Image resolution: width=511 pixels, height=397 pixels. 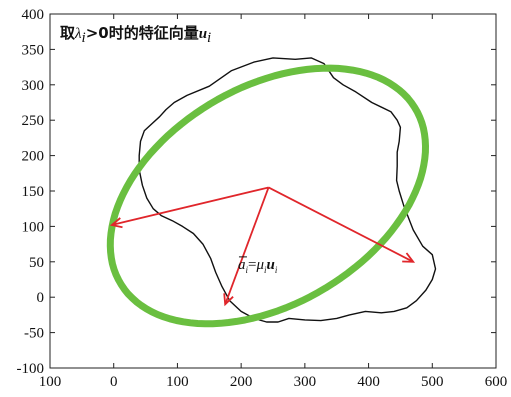 I want to click on vector-annotation: ai=μiui, so click(x=258, y=265).